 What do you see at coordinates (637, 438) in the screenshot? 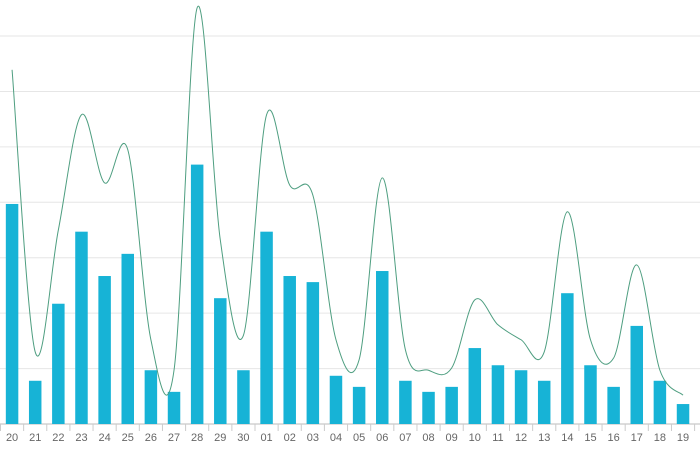
I see `x-tick-label: 17` at bounding box center [637, 438].